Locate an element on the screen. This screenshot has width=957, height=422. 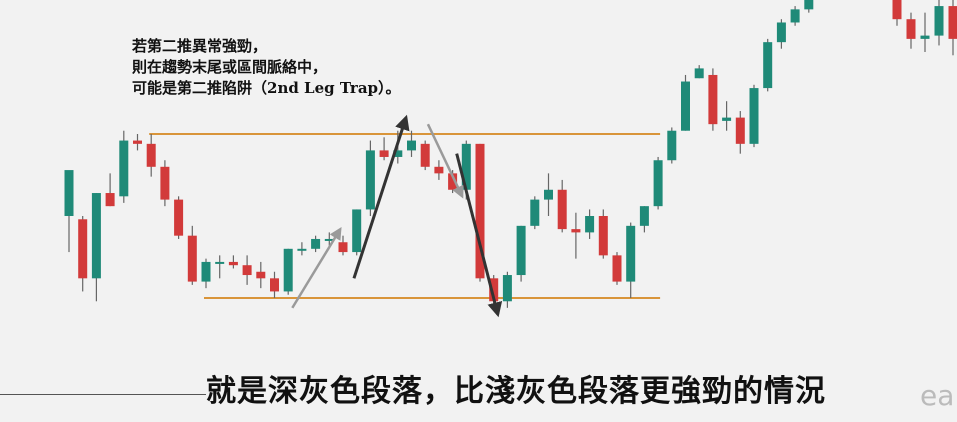
annotation-line-3: 可能是第二推陷阱（2nd Leg Trap）。 is located at coordinates (266, 88).